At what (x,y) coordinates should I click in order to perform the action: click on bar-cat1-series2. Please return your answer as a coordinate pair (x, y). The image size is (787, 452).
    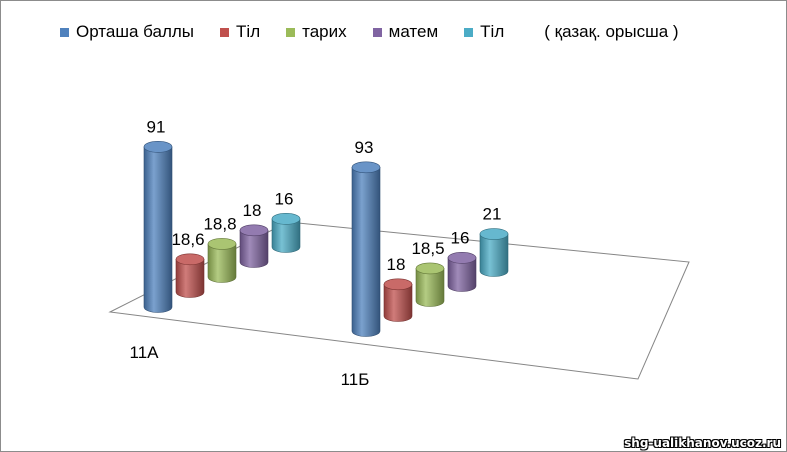
    Looking at the image, I should click on (190, 275).